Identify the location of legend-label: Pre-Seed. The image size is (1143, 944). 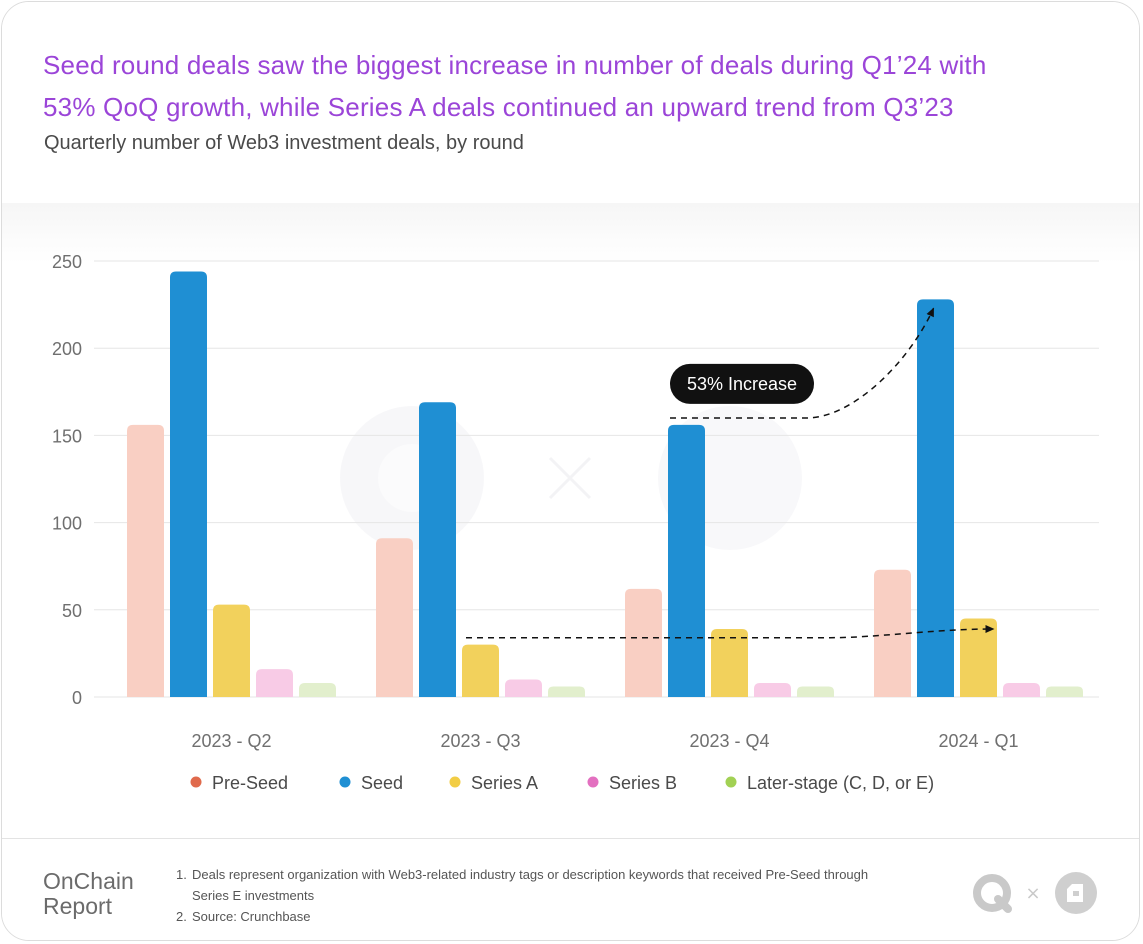
(250, 783).